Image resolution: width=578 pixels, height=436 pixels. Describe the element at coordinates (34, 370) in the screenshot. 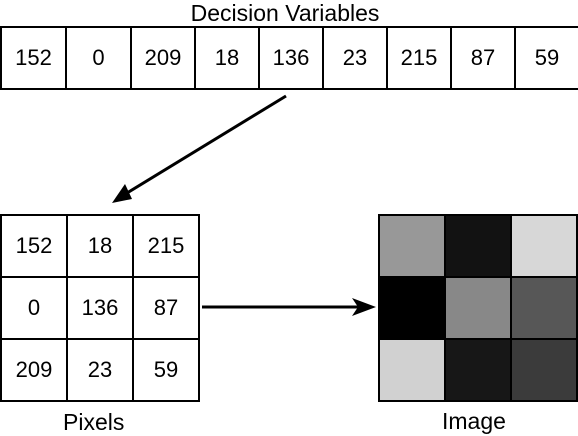

I see `pixel-cell: 209` at that location.